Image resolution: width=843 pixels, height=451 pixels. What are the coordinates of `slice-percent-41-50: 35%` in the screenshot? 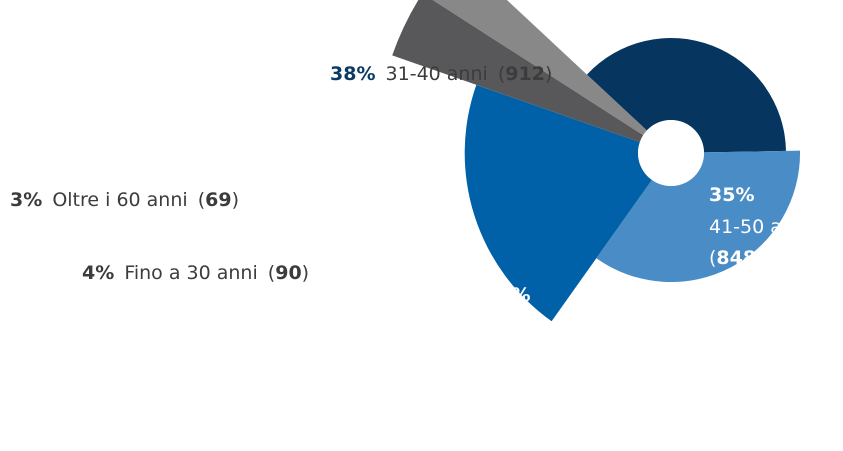 It's located at (731, 195).